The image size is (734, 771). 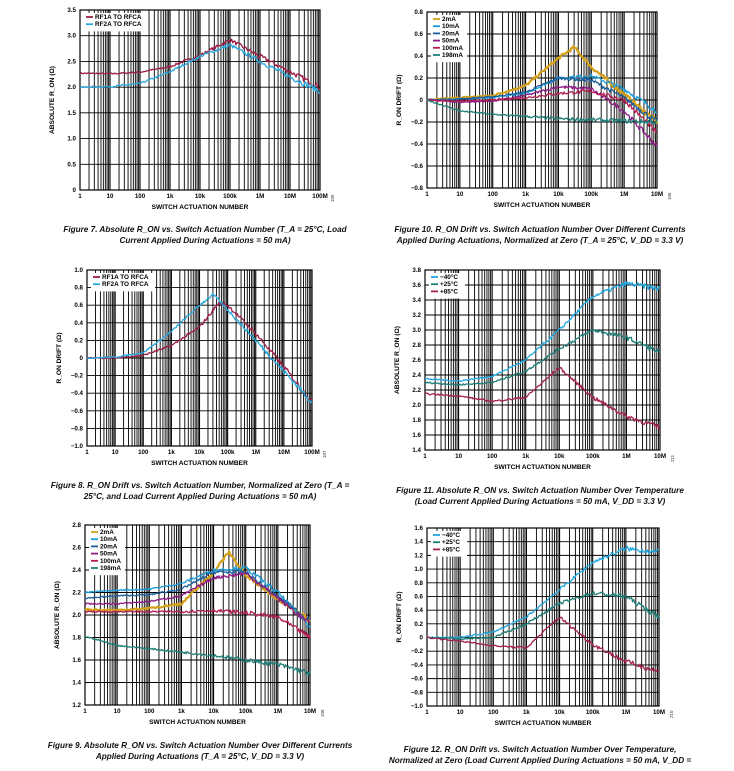 What do you see at coordinates (451, 41) in the screenshot?
I see `legend-entry: 50mA` at bounding box center [451, 41].